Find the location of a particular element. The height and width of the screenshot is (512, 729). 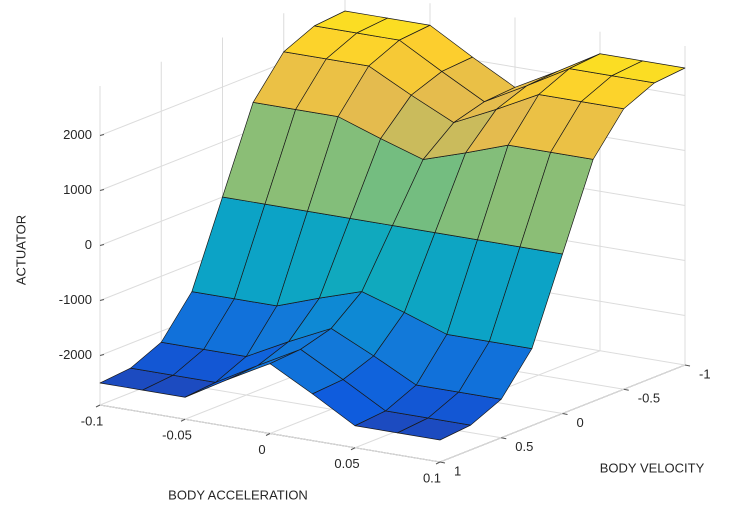

z-tick-label: 2000 is located at coordinates (77, 134).